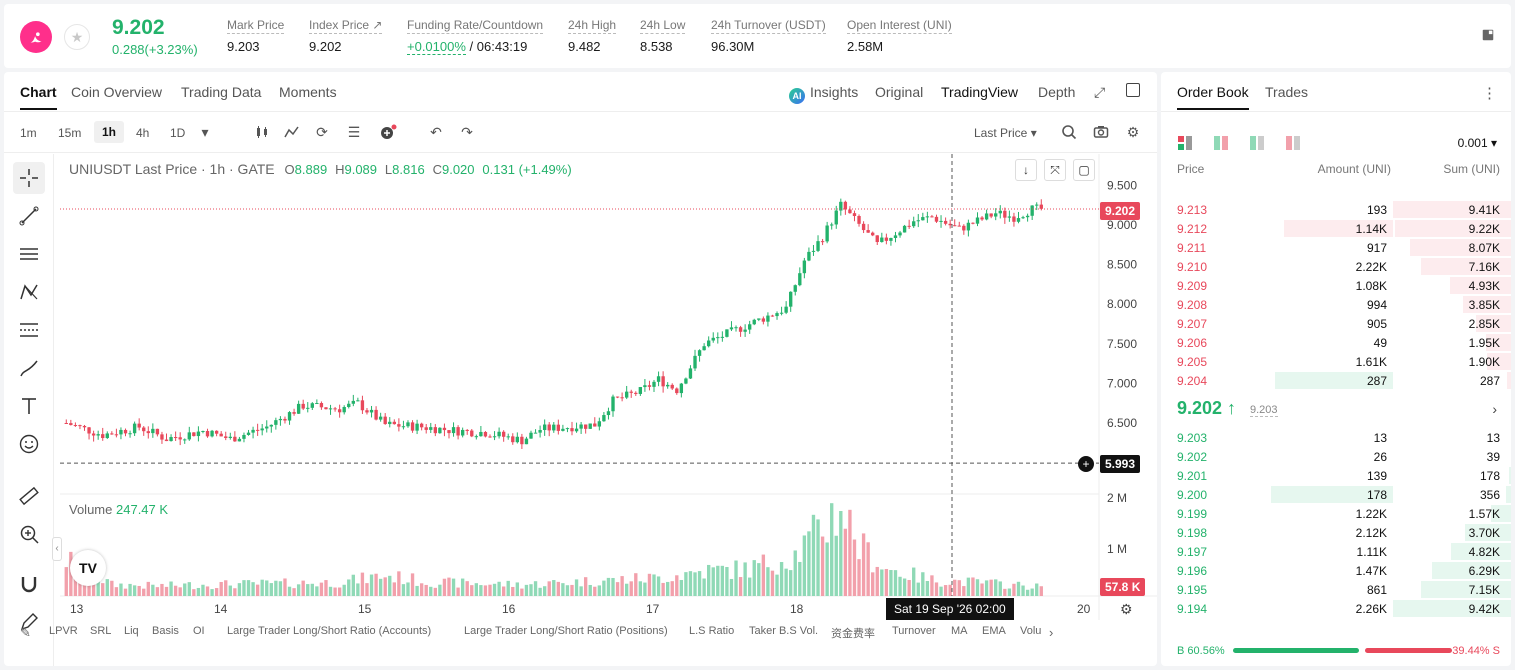 This screenshot has width=1515, height=670. Describe the element at coordinates (199, 631) in the screenshot. I see `indicator-oi: OI` at that location.